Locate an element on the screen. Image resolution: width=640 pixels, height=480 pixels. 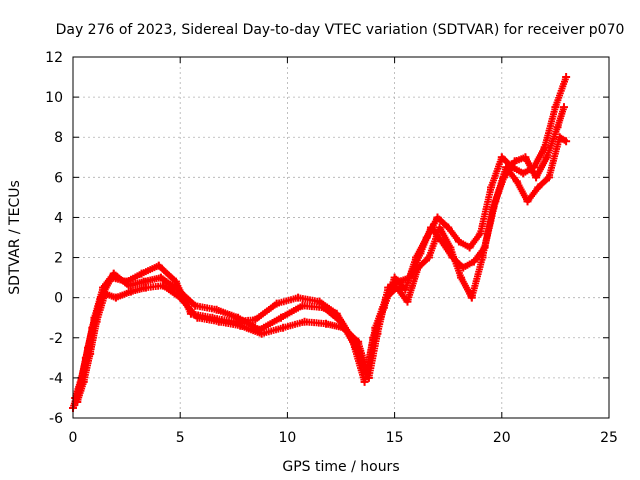
y-tick-label: 12 is located at coordinates (54, 58).